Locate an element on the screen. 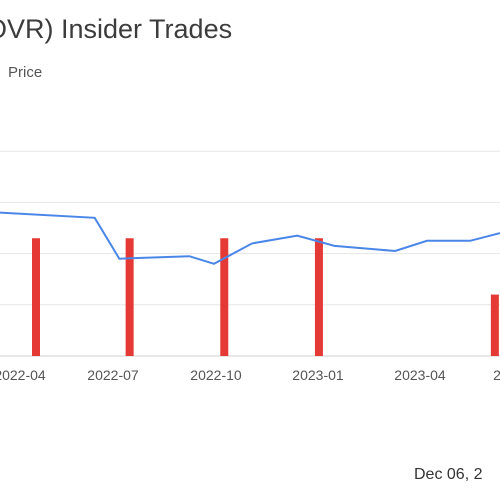  chart-title: OVR) Insider Trades is located at coordinates (116, 29).